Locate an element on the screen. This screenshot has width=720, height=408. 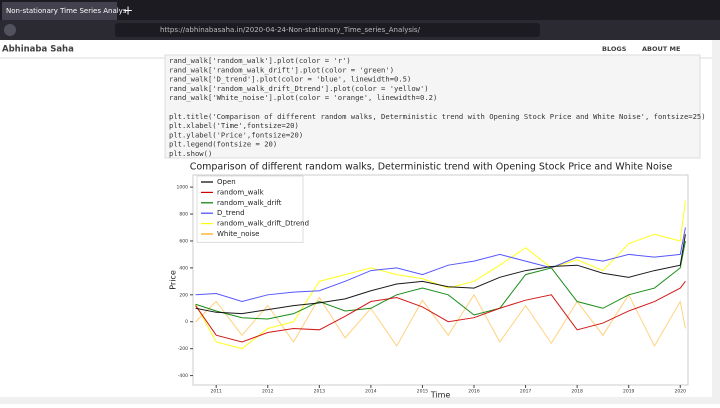
y-tick-label: 400 is located at coordinates (183, 268).